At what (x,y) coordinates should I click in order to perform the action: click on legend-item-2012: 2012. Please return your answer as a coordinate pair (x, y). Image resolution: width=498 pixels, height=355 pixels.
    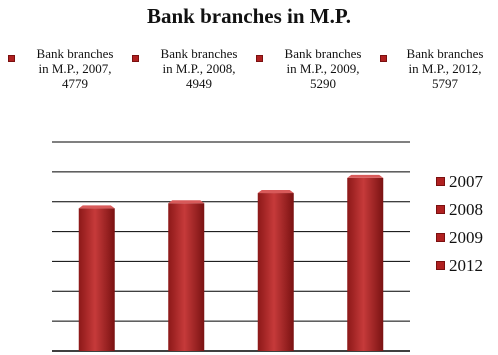
    Looking at the image, I should click on (467, 270).